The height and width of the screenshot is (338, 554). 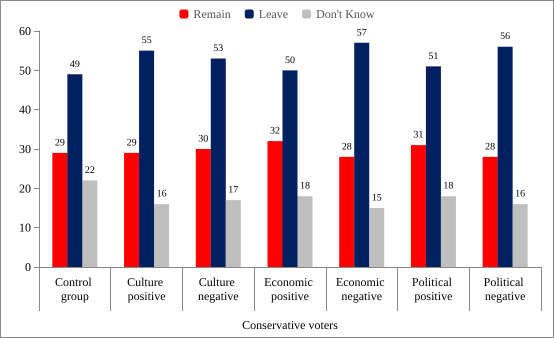 I want to click on data-label: 32, so click(x=275, y=131).